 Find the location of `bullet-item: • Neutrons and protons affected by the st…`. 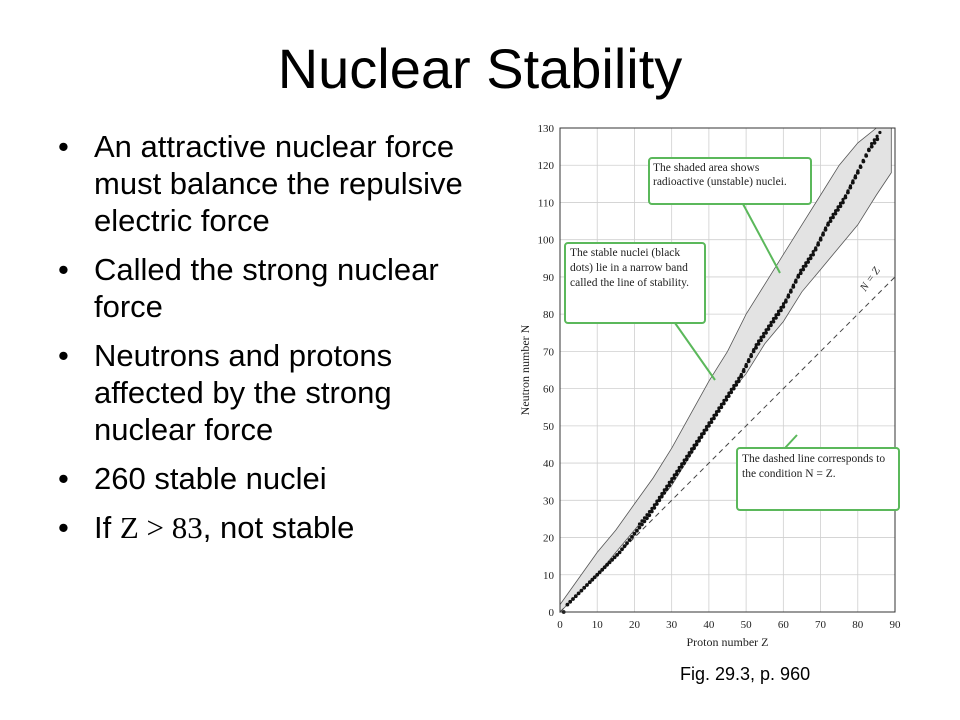

bullet-item: • Neutrons and protons affected by the st… is located at coordinates (278, 392).